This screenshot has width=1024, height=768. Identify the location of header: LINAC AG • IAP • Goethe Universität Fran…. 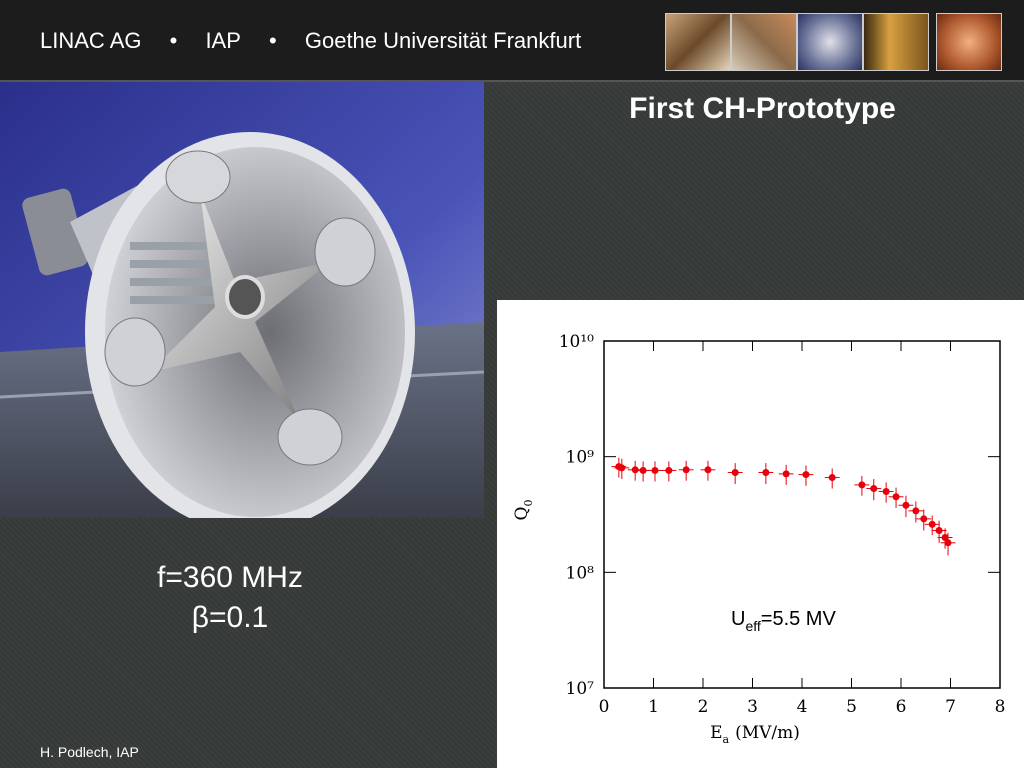
(512, 41).